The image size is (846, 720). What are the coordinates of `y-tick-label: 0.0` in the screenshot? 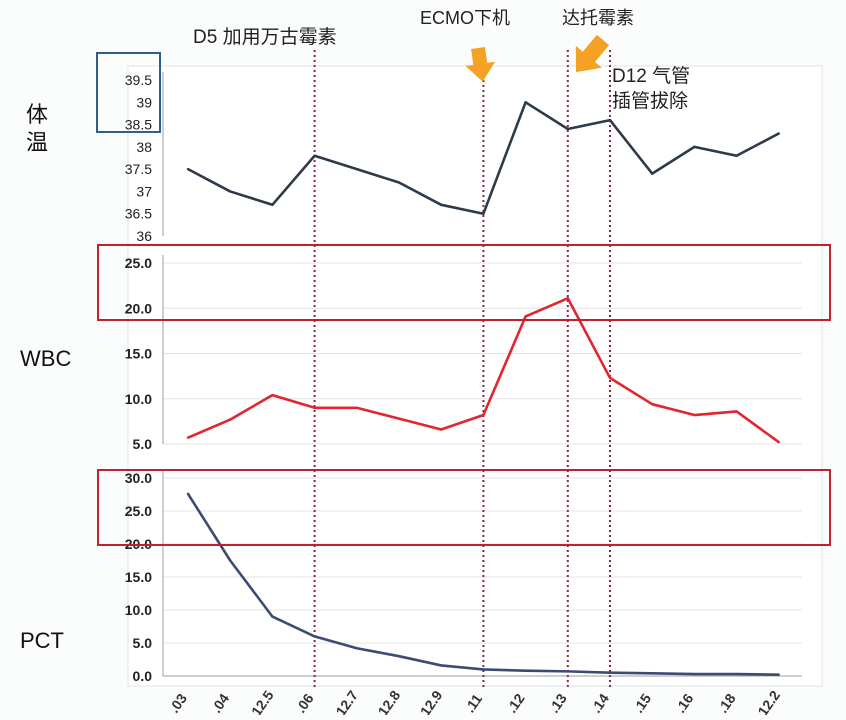 It's located at (143, 676).